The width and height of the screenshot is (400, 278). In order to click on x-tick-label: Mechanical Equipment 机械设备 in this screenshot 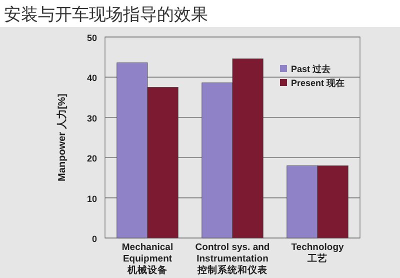, I will do `click(148, 259)`.